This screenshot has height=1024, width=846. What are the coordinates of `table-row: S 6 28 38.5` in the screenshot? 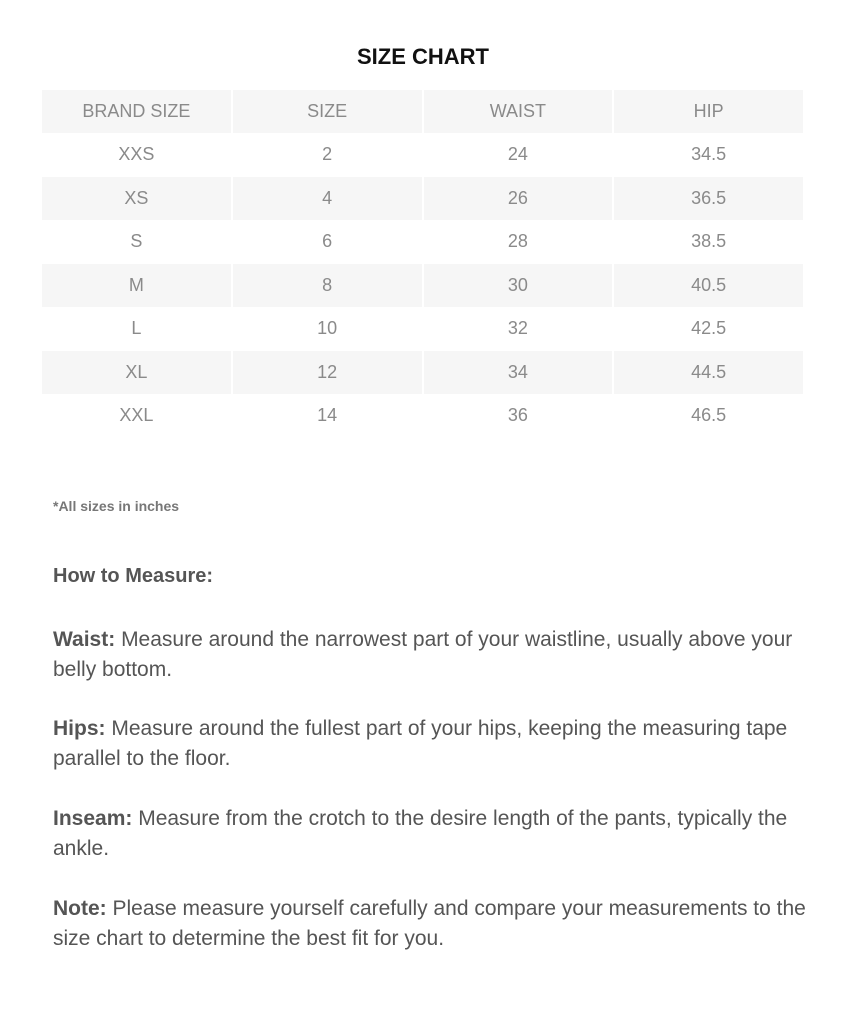 It's located at (422, 242).